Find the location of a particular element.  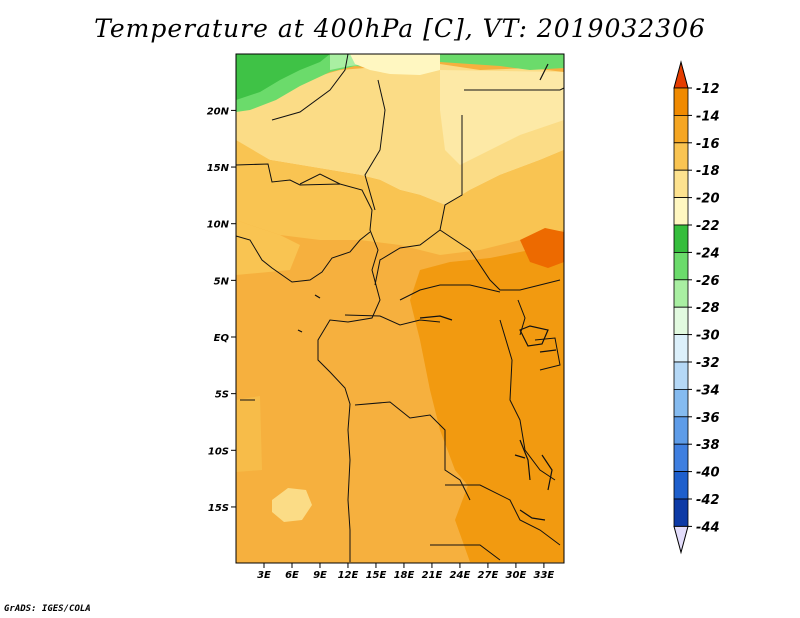

latitude-axis: 20N 15N 10N 5N EQ 5S 10S 15S is located at coordinates (221, 310).